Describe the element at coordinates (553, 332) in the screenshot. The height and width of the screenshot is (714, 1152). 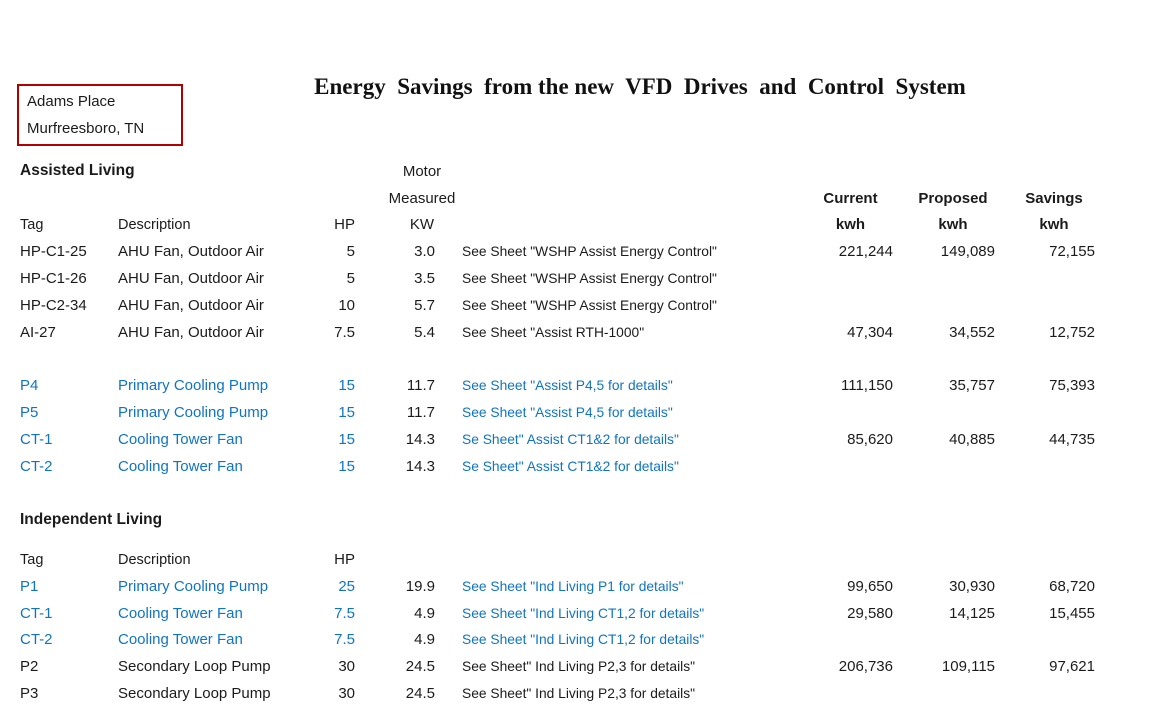
I see `cell-note: See Sheet "Assist RTH-1000"` at that location.